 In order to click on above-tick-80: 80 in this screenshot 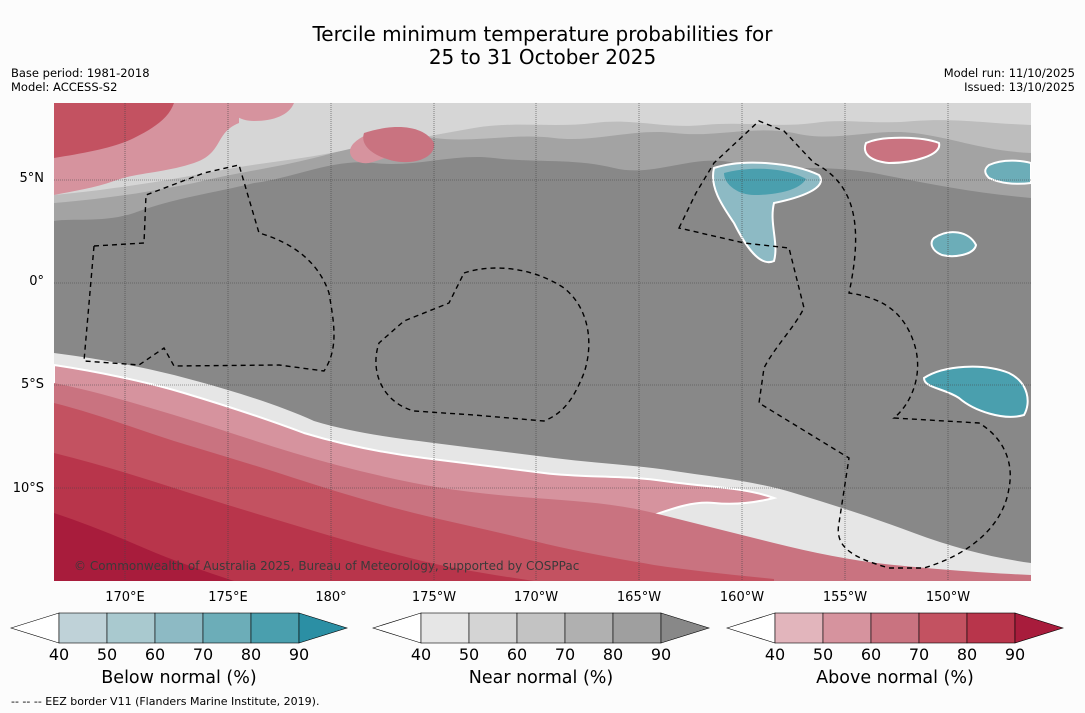, I will do `click(967, 654)`.